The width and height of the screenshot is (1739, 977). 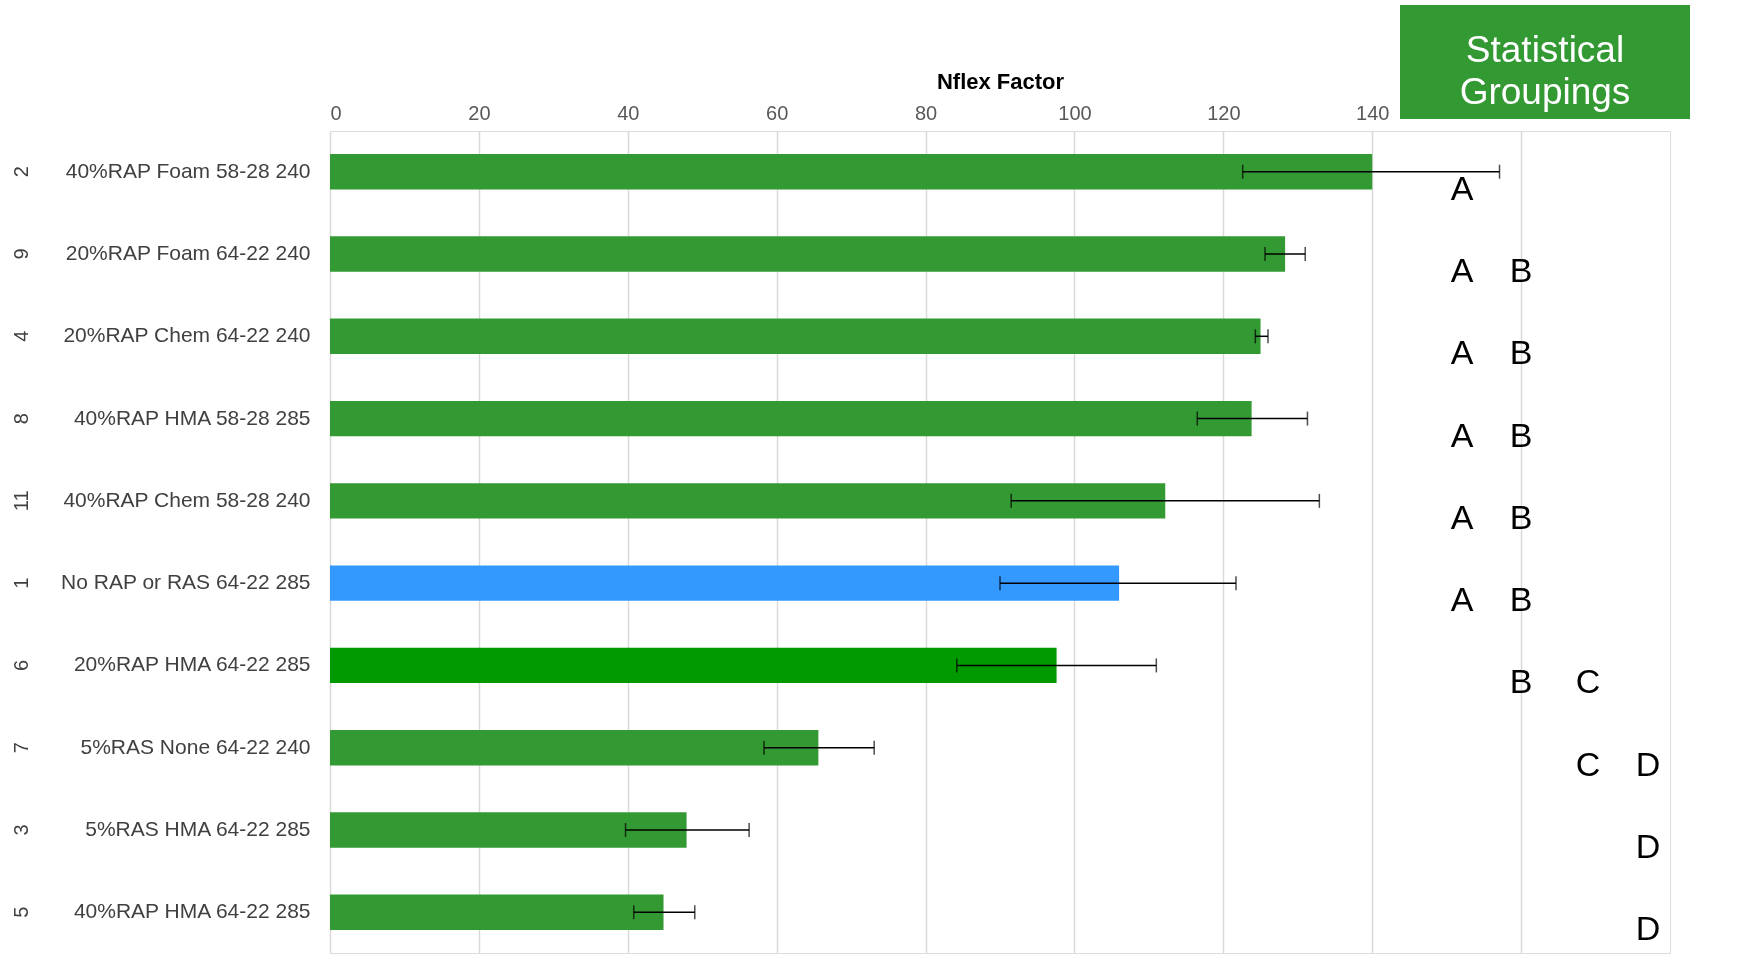 What do you see at coordinates (777, 112) in the screenshot?
I see `x-tick-label: 60` at bounding box center [777, 112].